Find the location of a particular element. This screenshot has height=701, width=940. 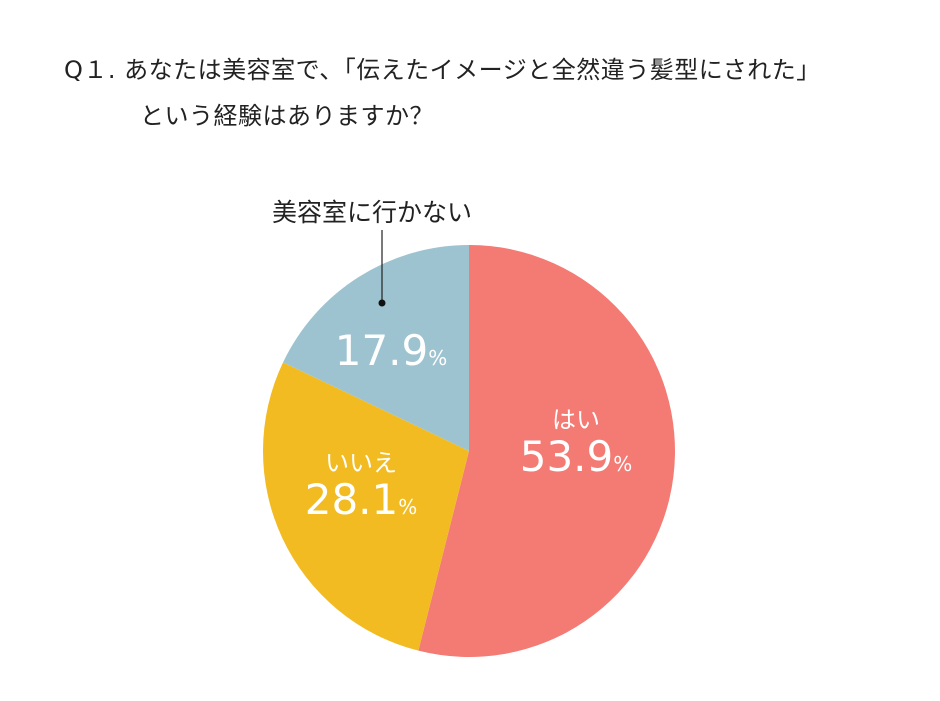

slice-label-not-go: 17.9% is located at coordinates (391, 354).